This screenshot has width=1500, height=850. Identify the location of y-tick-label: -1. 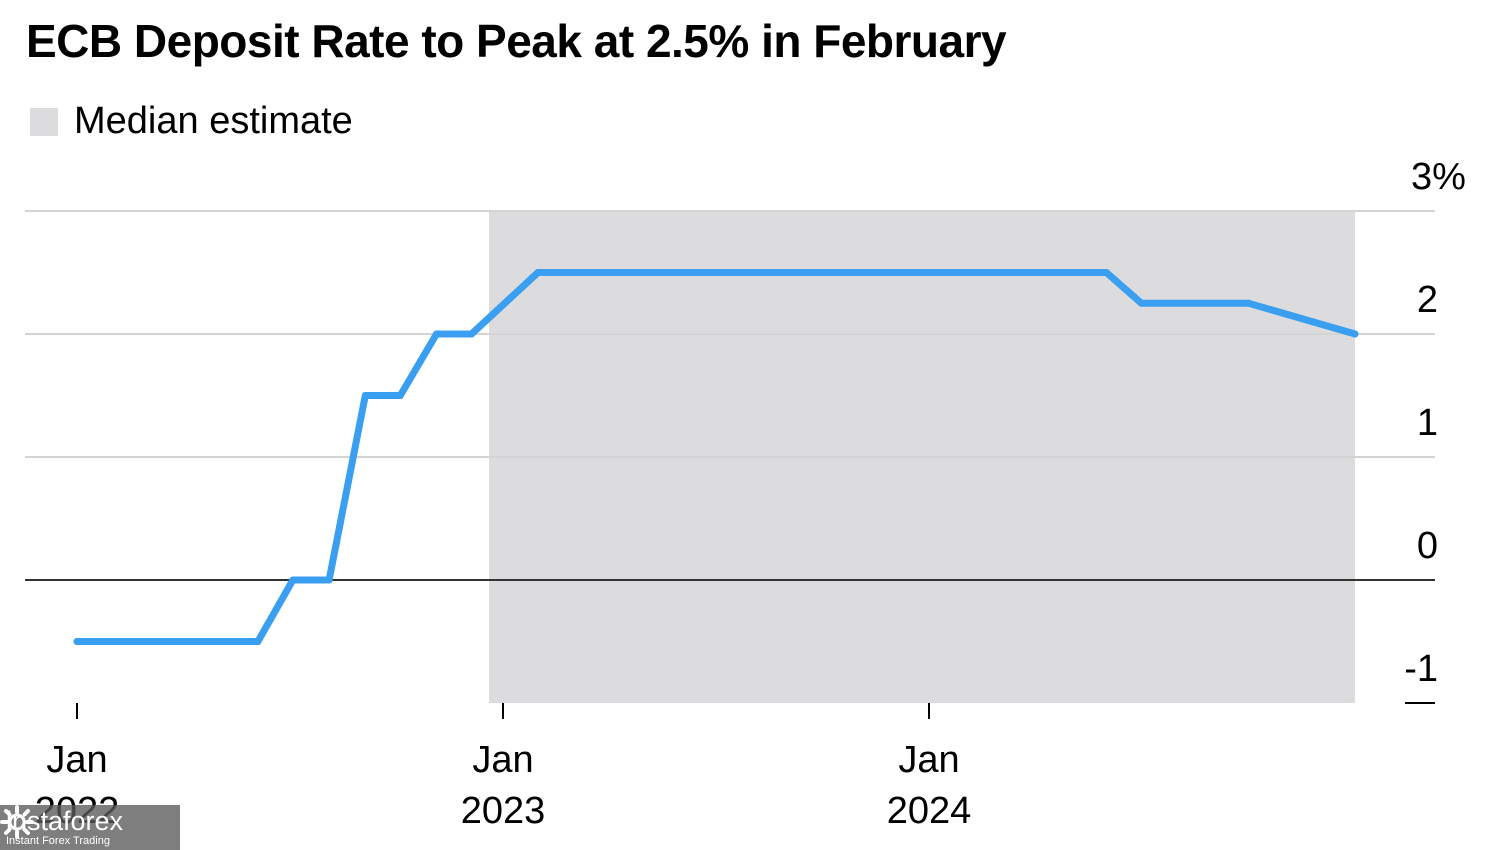
(1421, 669).